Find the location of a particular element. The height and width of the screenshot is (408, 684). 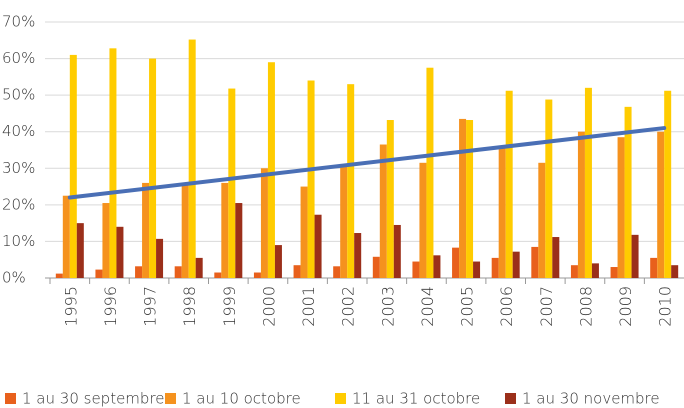

x-tick-label: 1999 is located at coordinates (229, 306).